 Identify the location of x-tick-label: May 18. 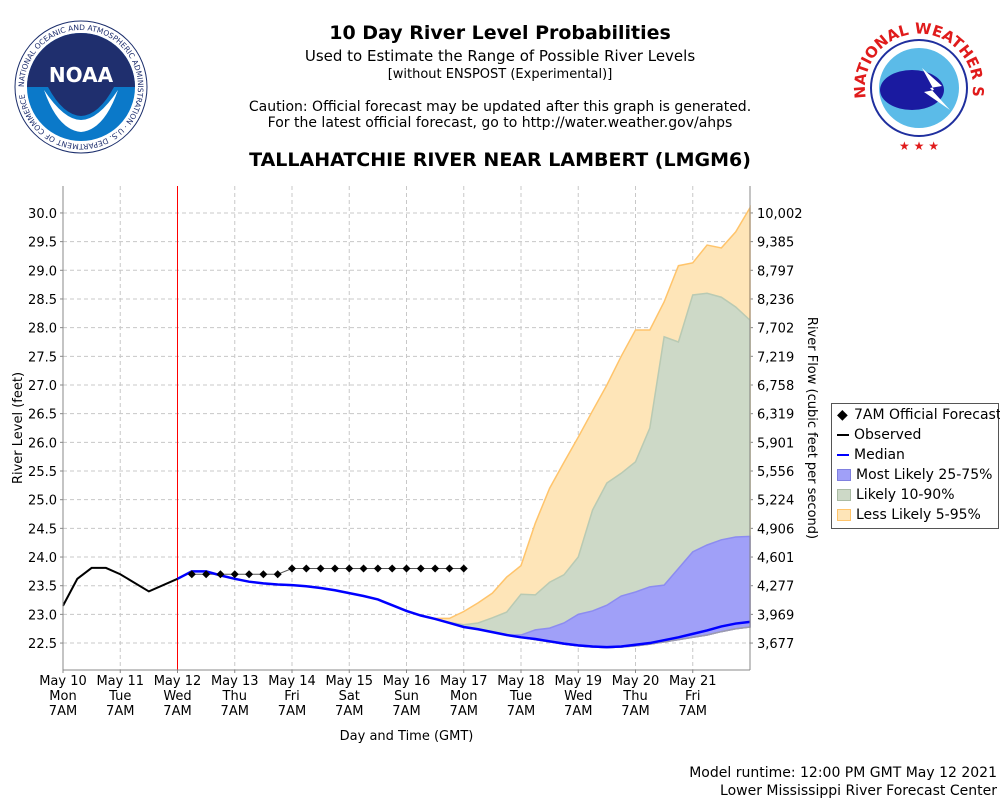
(521, 681).